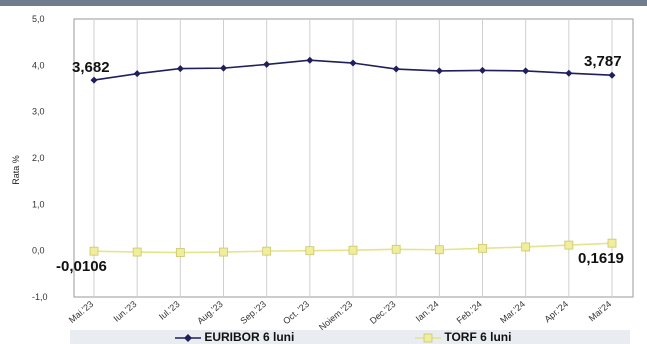  Describe the element at coordinates (188, 337) in the screenshot. I see `legend-euribor-marker-icon` at that location.